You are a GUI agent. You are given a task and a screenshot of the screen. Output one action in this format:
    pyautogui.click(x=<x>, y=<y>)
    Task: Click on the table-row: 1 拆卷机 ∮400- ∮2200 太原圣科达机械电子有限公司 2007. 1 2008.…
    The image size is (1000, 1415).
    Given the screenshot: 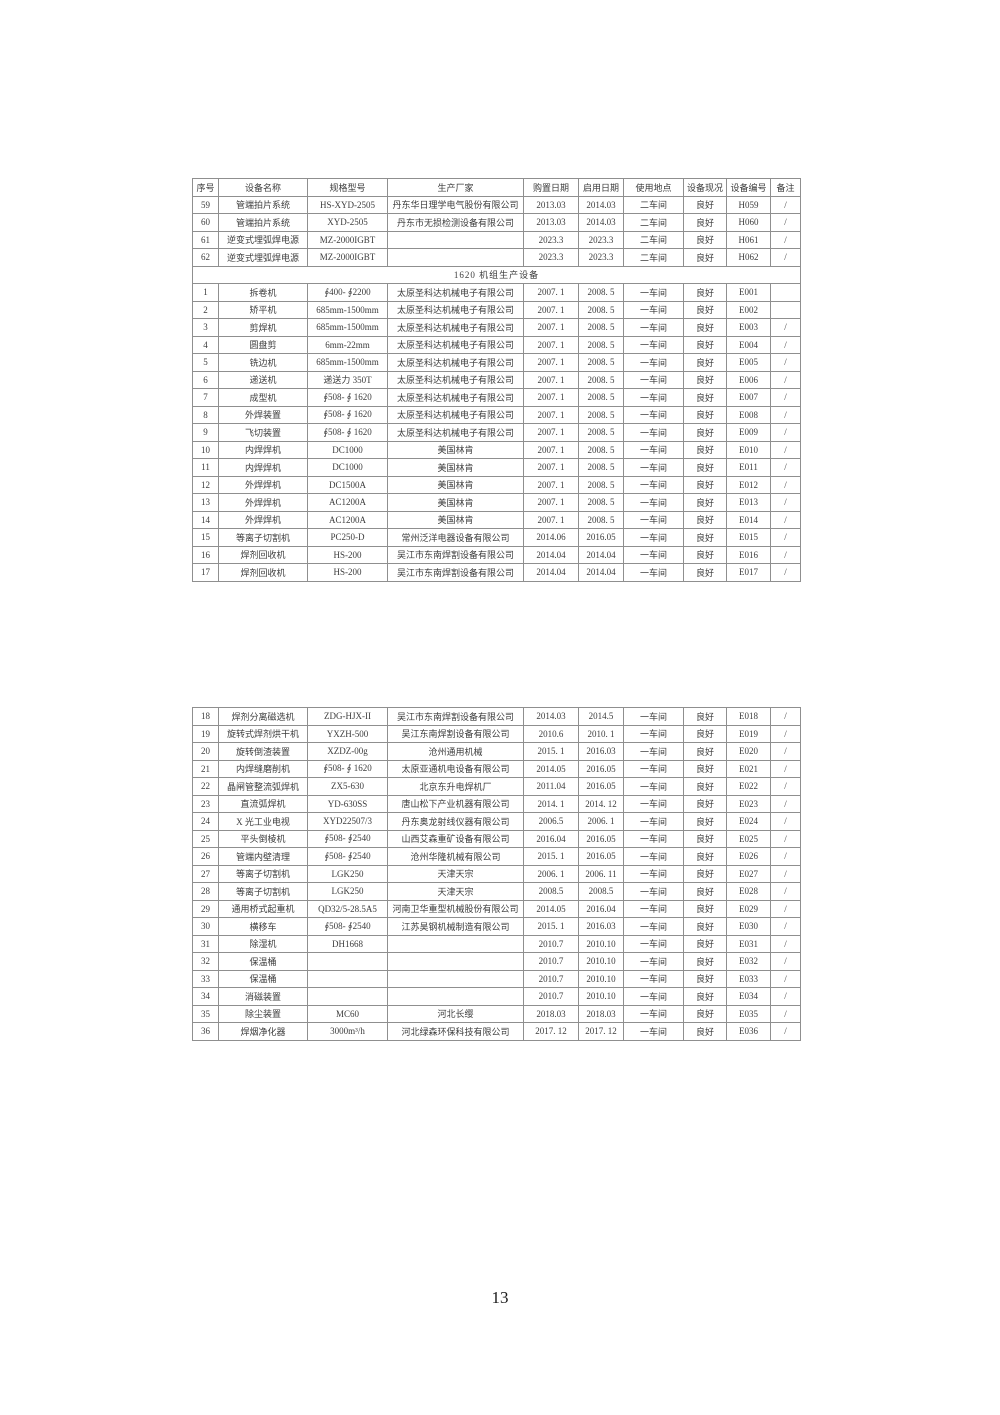 What is the action you would take?
    pyautogui.click(x=496, y=292)
    